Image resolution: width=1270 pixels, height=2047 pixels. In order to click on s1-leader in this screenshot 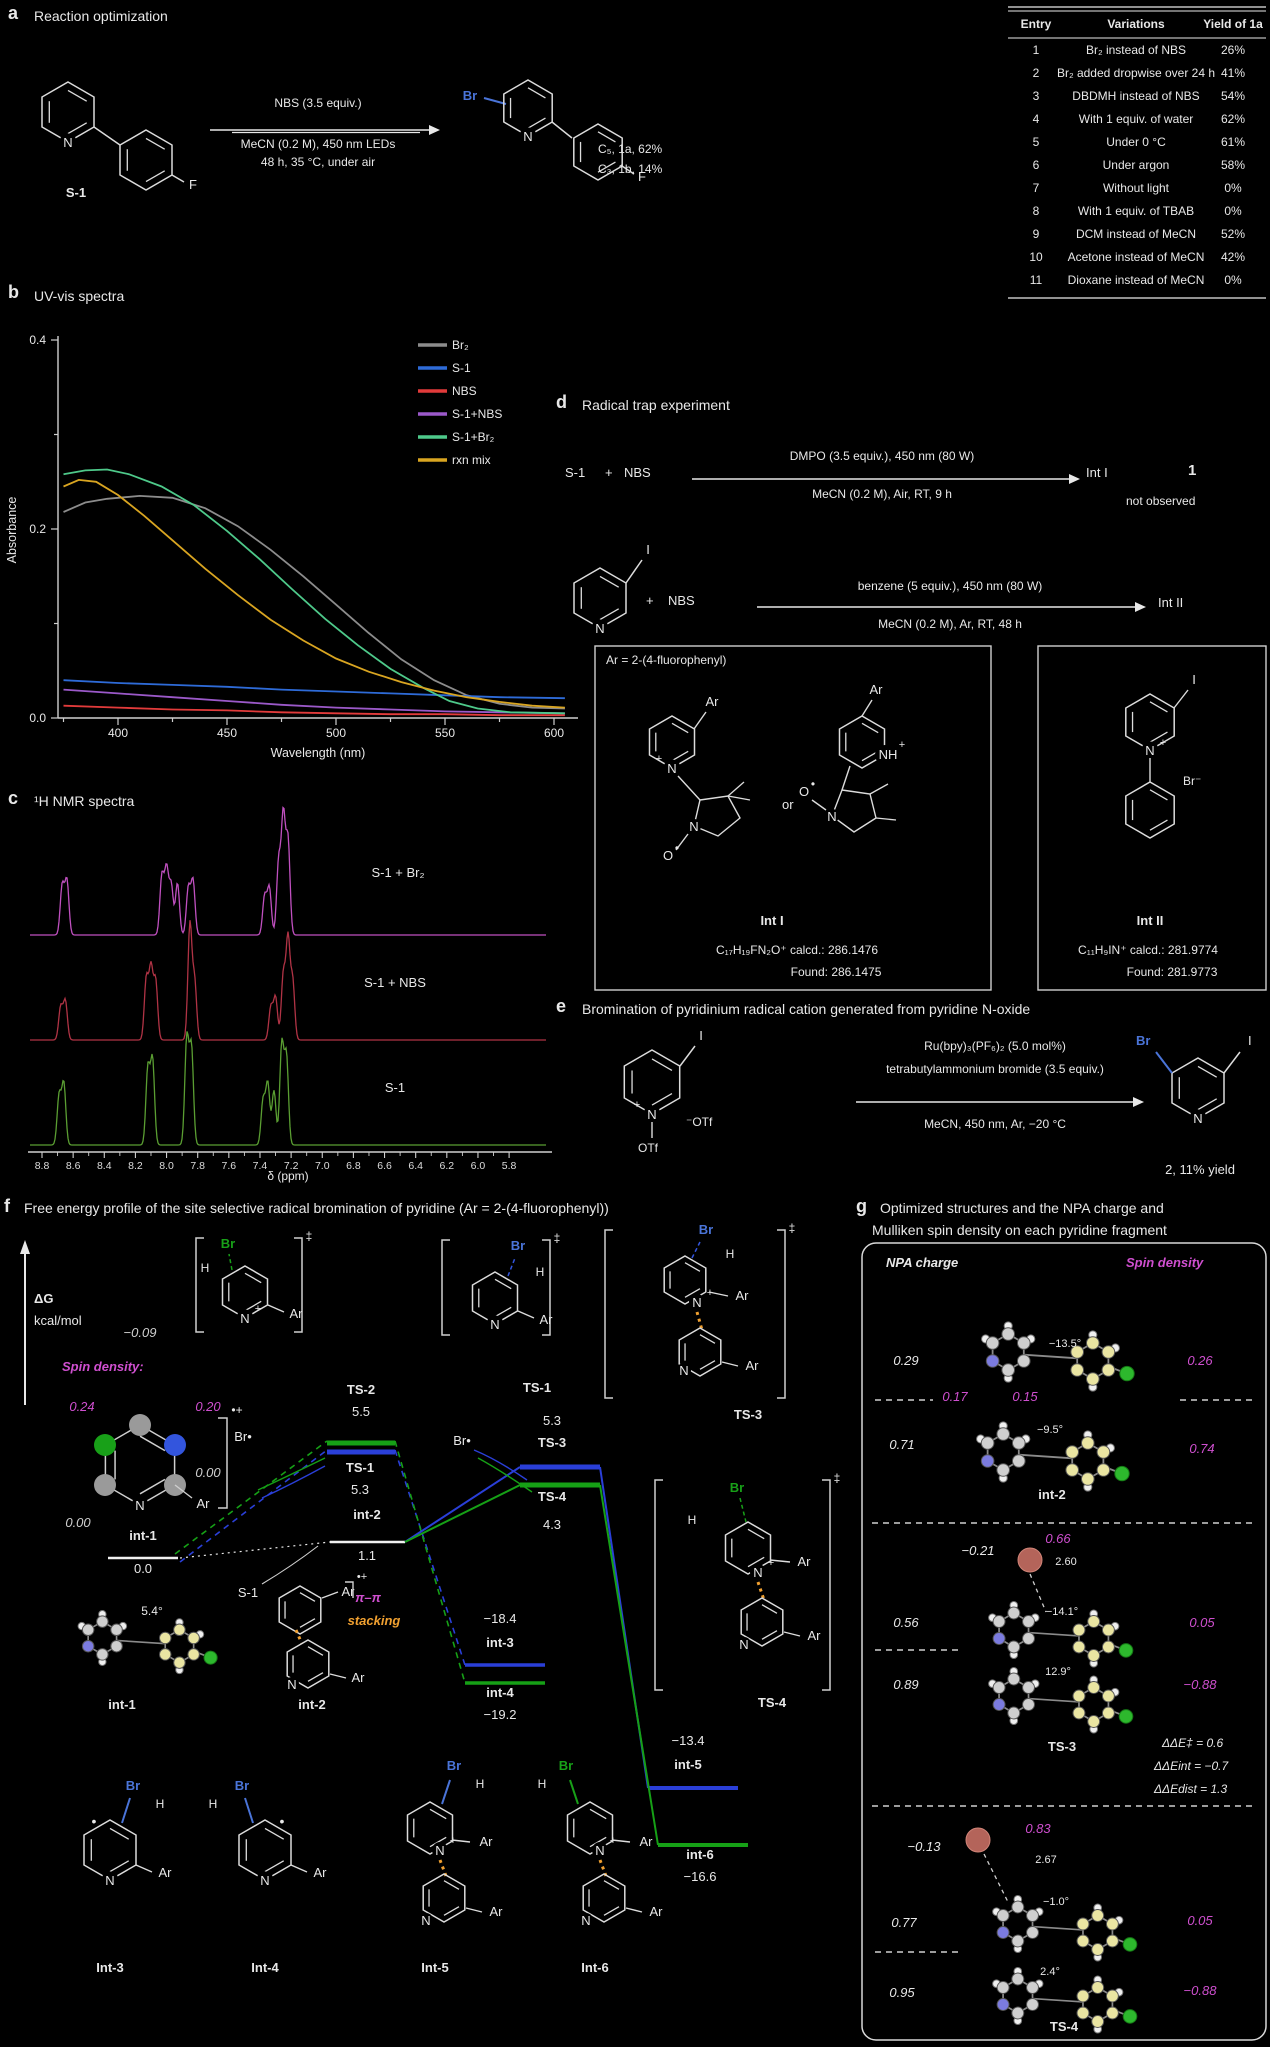, I will do `click(290, 1565)`.